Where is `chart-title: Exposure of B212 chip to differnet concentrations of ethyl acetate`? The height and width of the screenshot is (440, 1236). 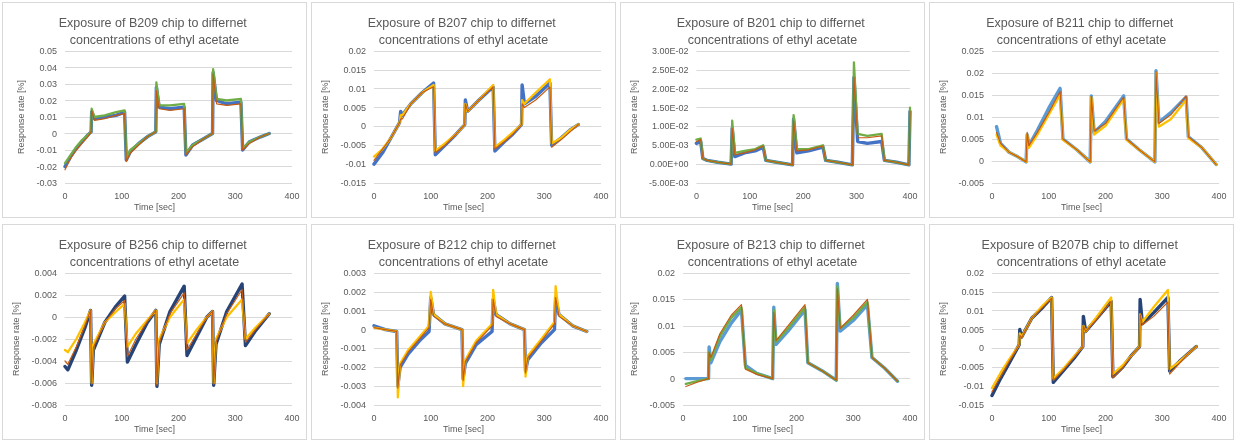 chart-title: Exposure of B212 chip to differnet concentrations of ethyl acetate is located at coordinates (463, 253).